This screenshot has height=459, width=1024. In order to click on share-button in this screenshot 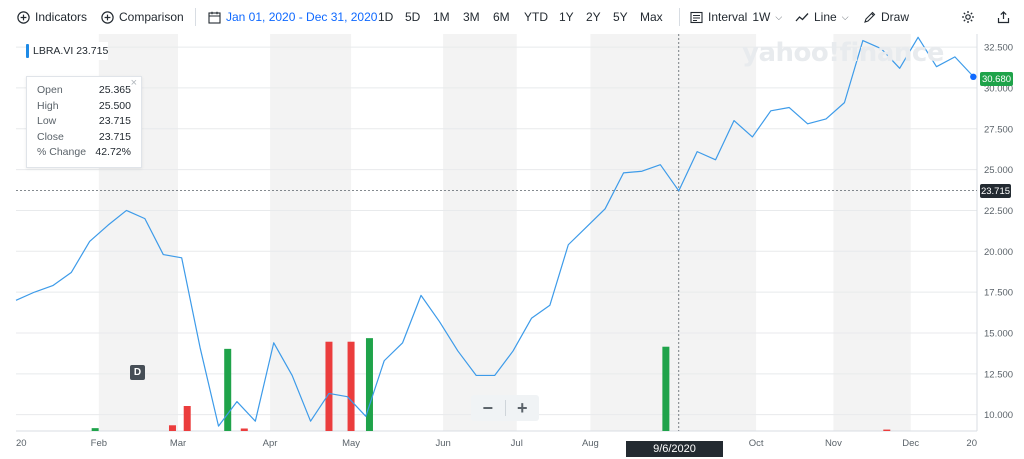, I will do `click(1003, 17)`.